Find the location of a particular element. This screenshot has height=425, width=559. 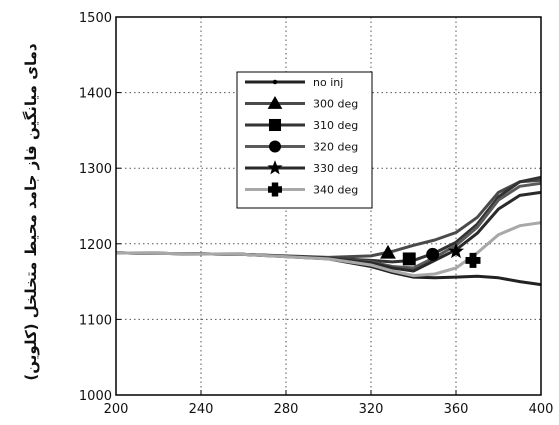

y-tick-label: 1400 is located at coordinates (95, 94).